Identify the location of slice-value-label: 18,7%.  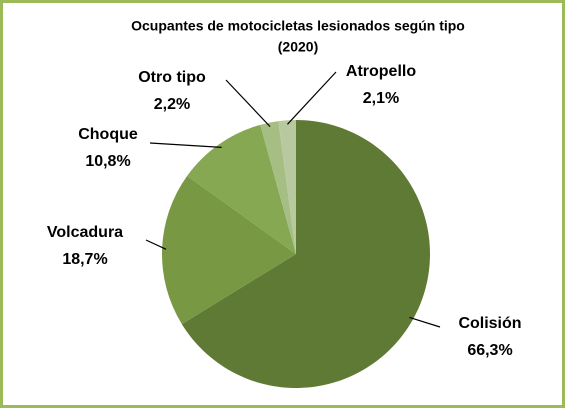
(84, 259).